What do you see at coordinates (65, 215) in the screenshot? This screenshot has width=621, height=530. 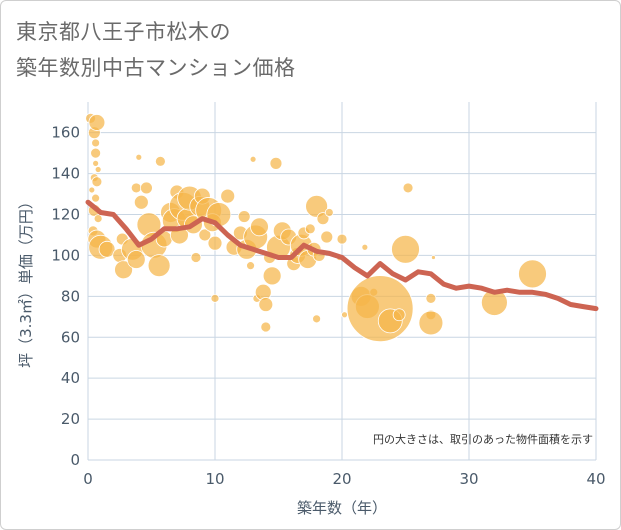 I see `y-tick-label: 120` at bounding box center [65, 215].